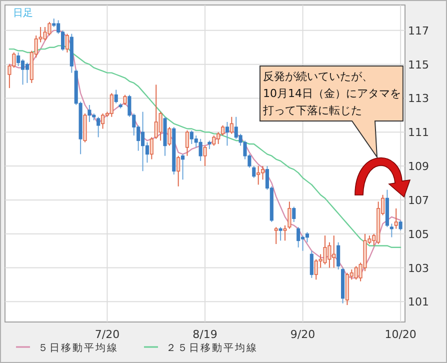 Image resolution: width=447 pixels, height=363 pixels. Describe the element at coordinates (312, 110) in the screenshot. I see `annotation: 打って下落に転じた` at that location.